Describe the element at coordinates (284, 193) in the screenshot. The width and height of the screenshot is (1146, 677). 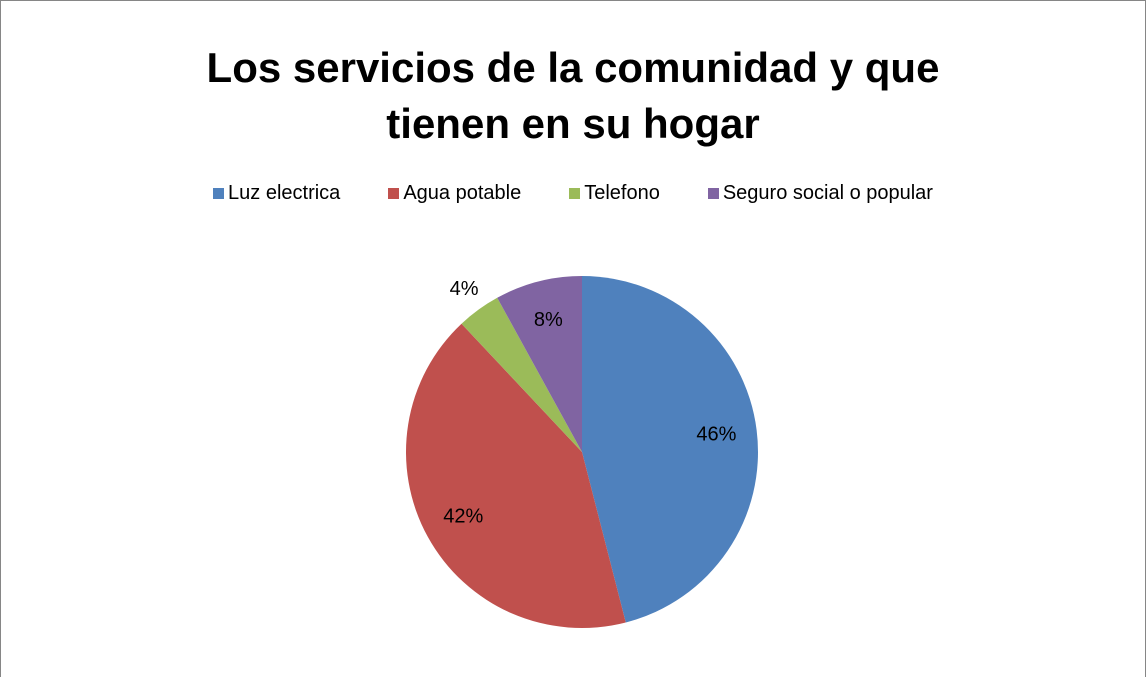
I see `legend-label: Luz electrica` at that location.